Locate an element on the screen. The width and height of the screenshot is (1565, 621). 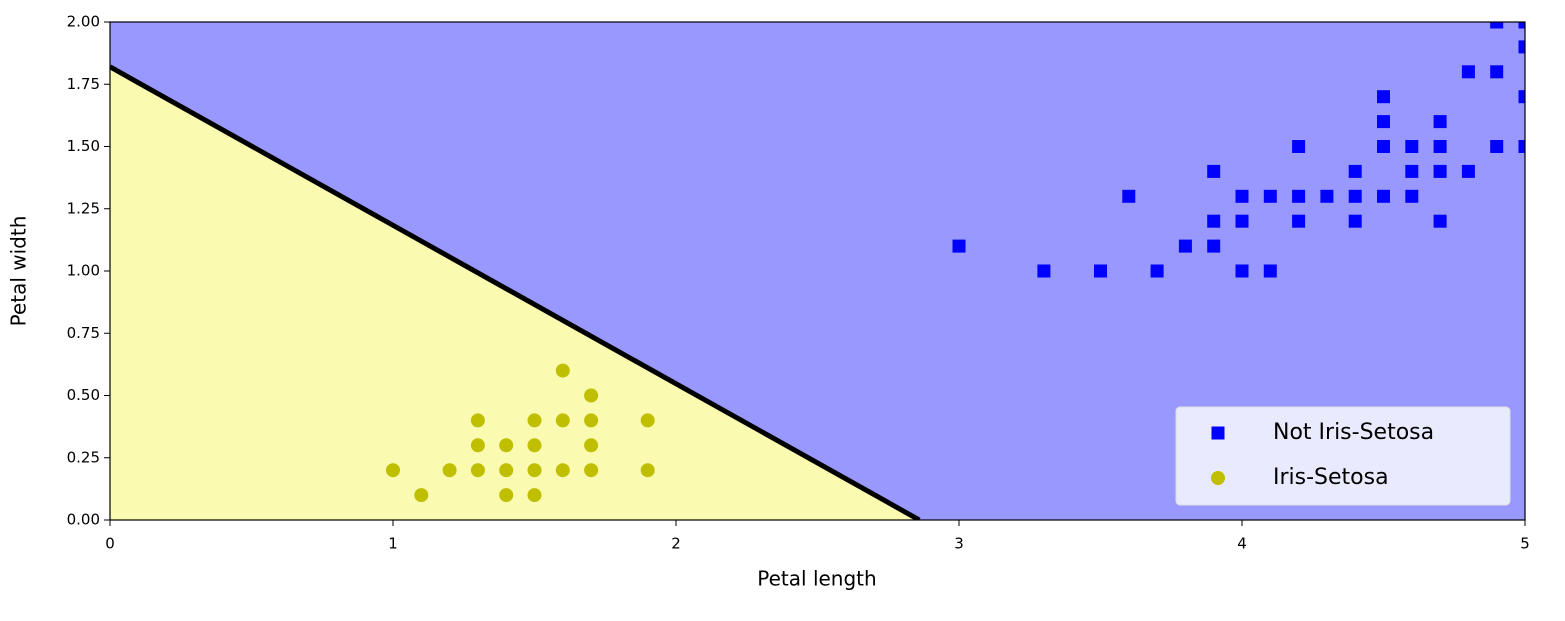
x-tick-label: 3 is located at coordinates (959, 544).